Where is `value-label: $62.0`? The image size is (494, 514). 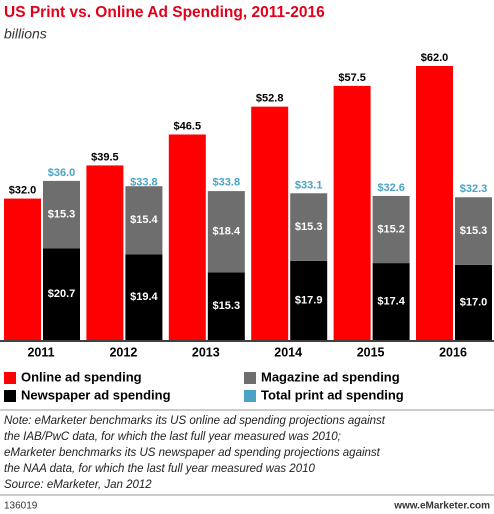
value-label: $62.0 is located at coordinates (435, 58).